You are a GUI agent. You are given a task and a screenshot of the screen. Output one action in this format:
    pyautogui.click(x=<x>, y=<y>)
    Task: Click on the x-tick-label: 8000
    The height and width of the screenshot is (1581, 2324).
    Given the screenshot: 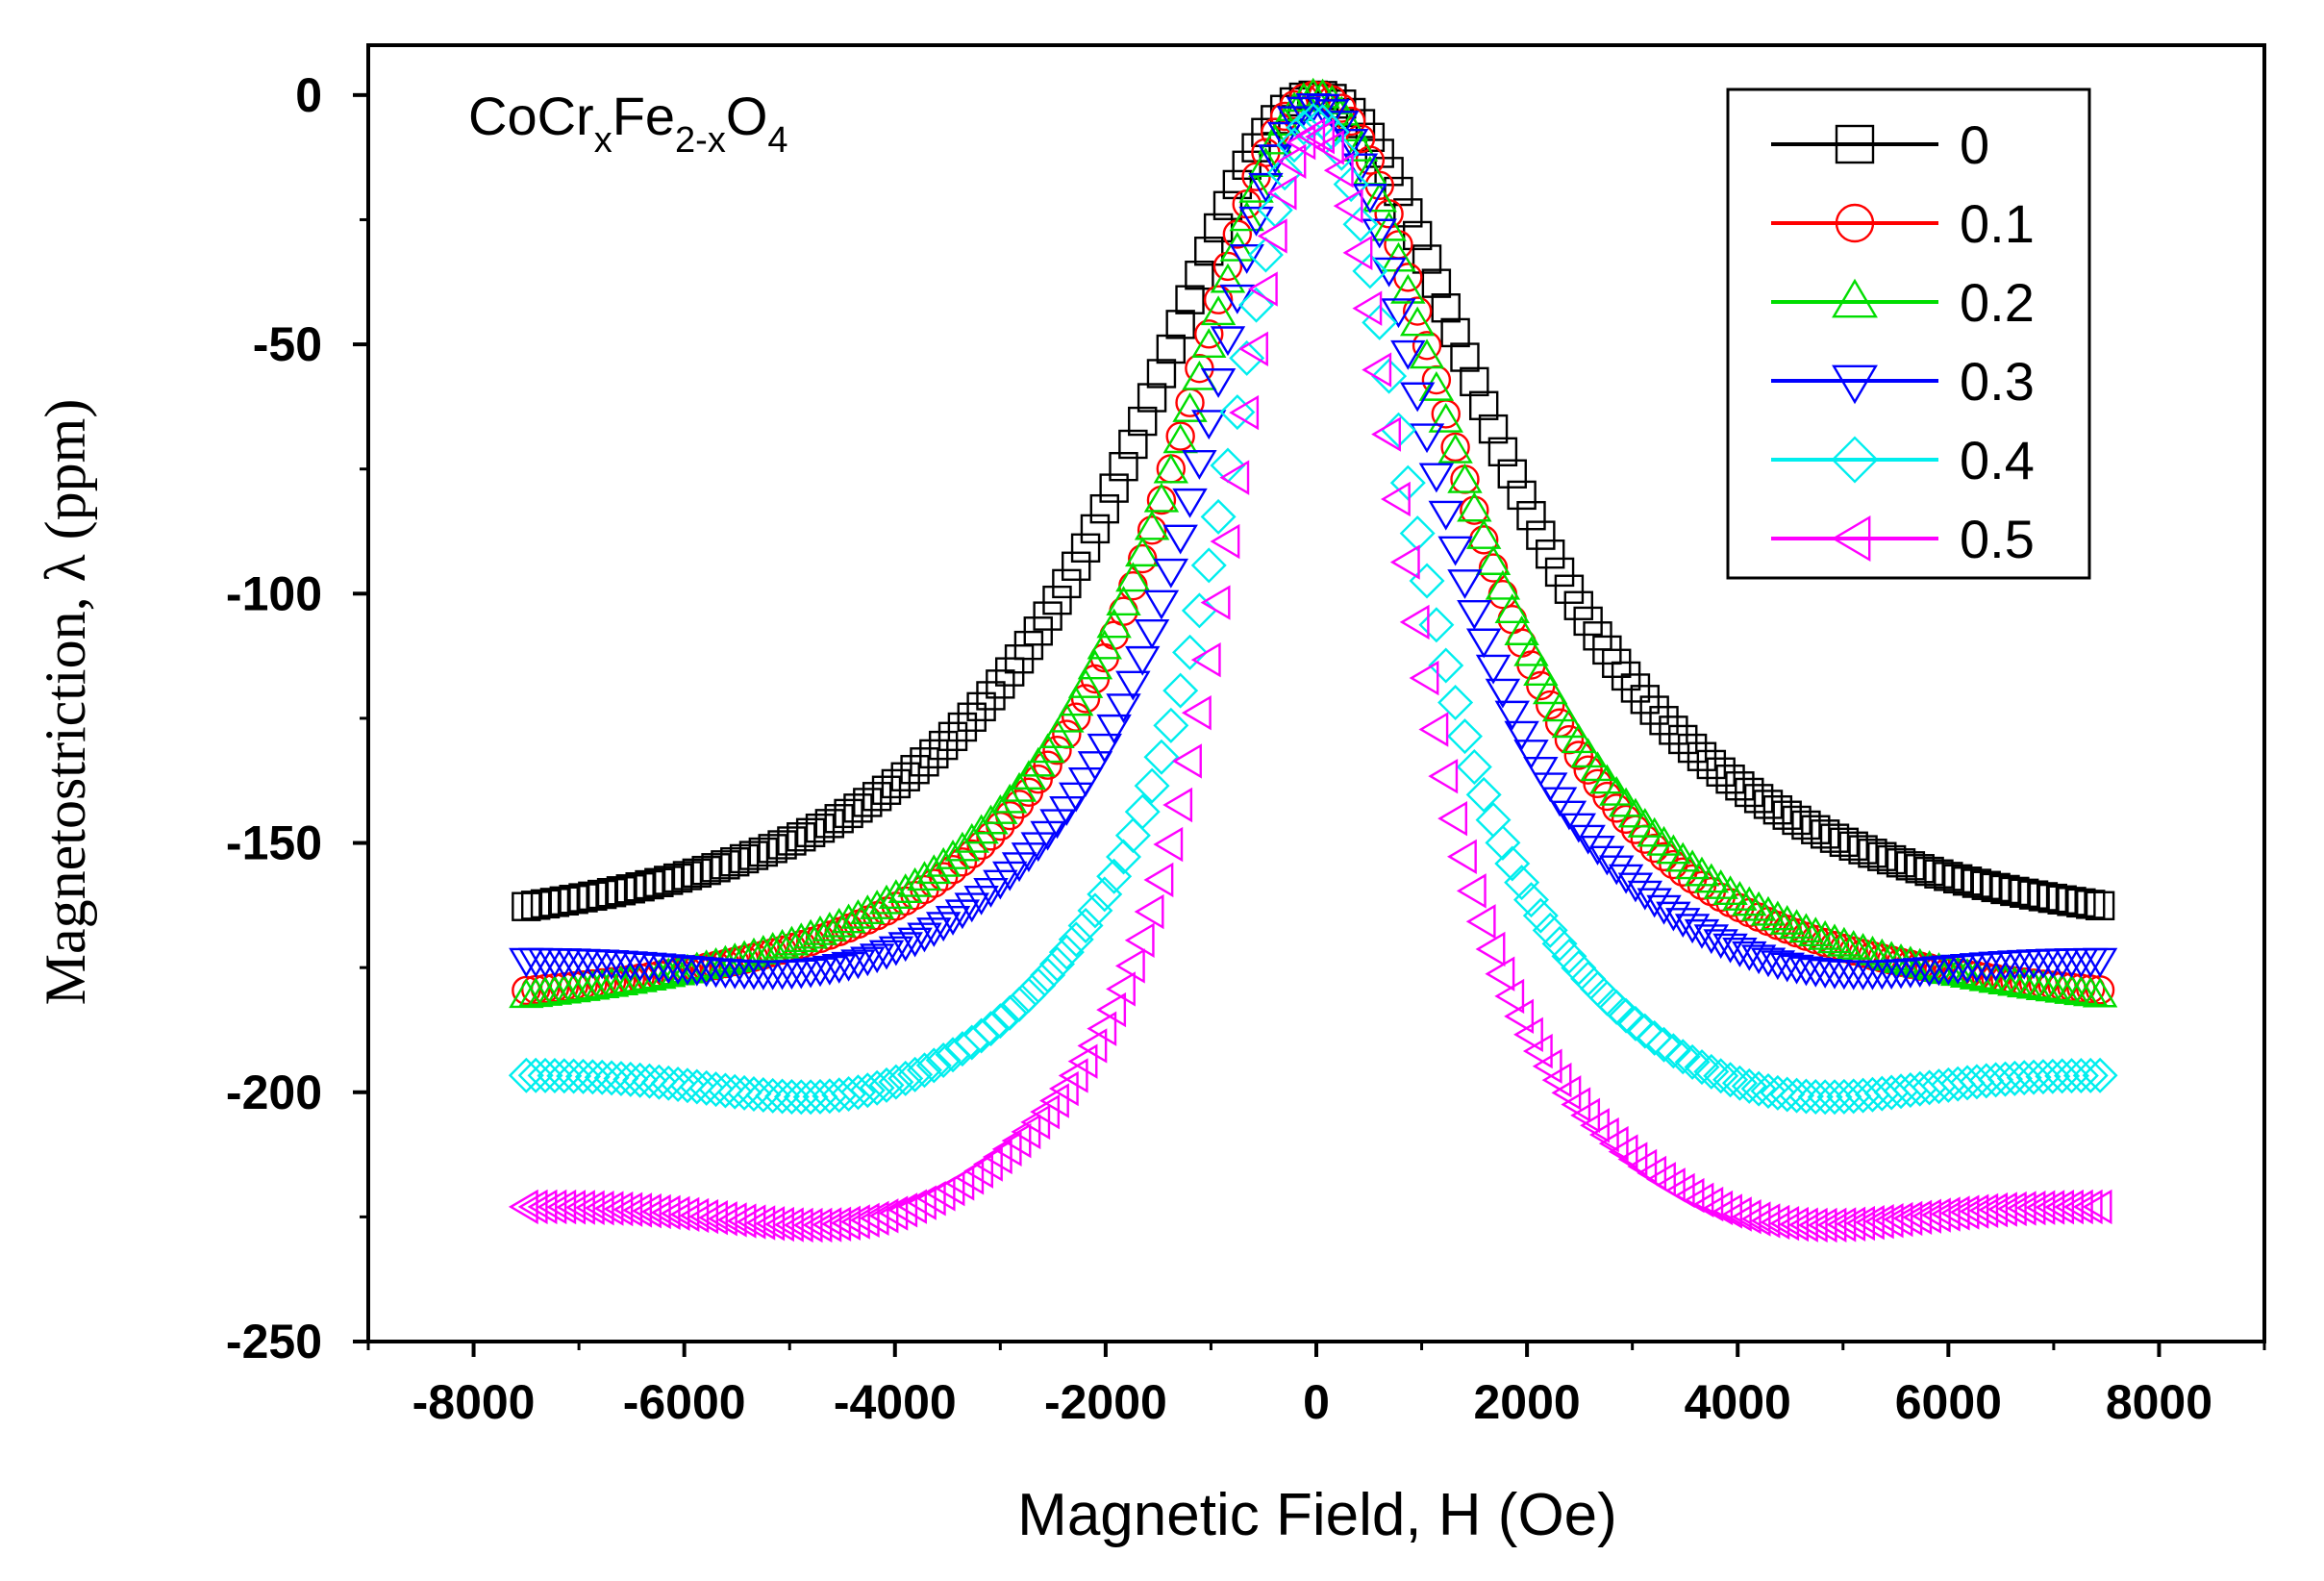 What is the action you would take?
    pyautogui.click(x=2159, y=1402)
    